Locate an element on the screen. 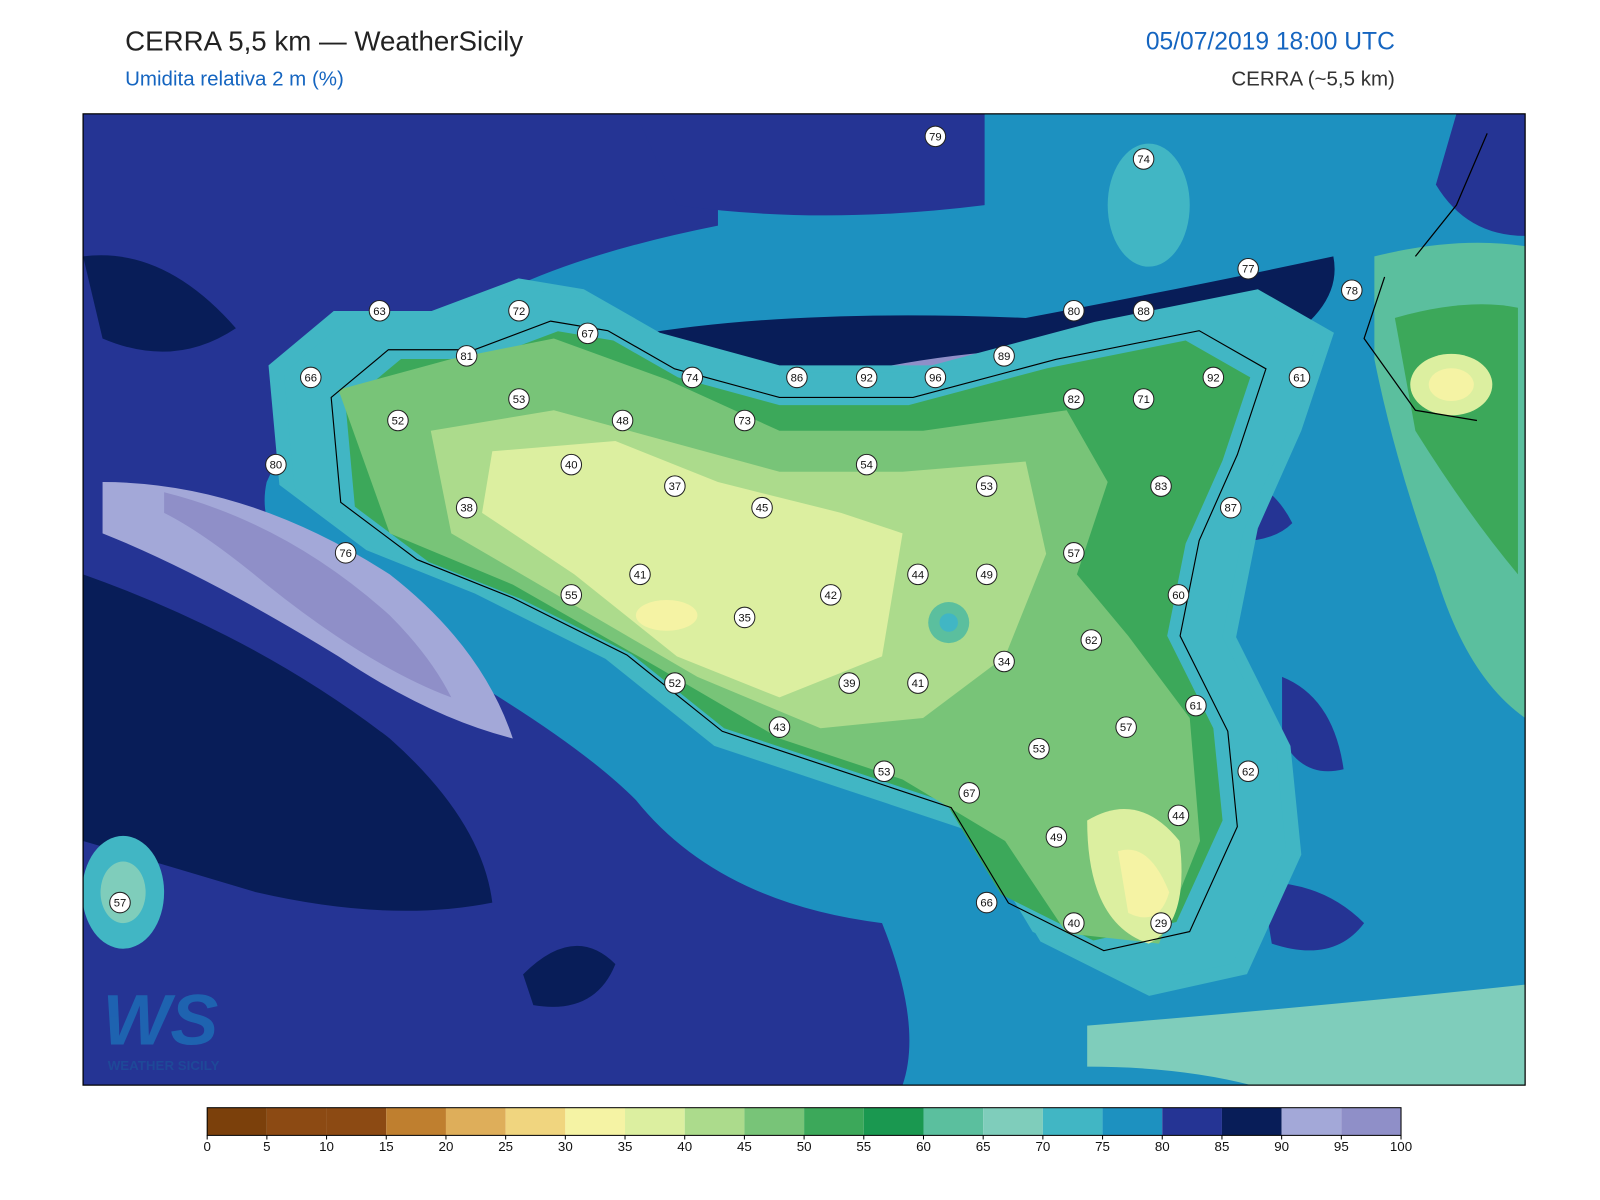 The image size is (1600, 1200). colorbar-tick-label: 50 is located at coordinates (804, 1146).